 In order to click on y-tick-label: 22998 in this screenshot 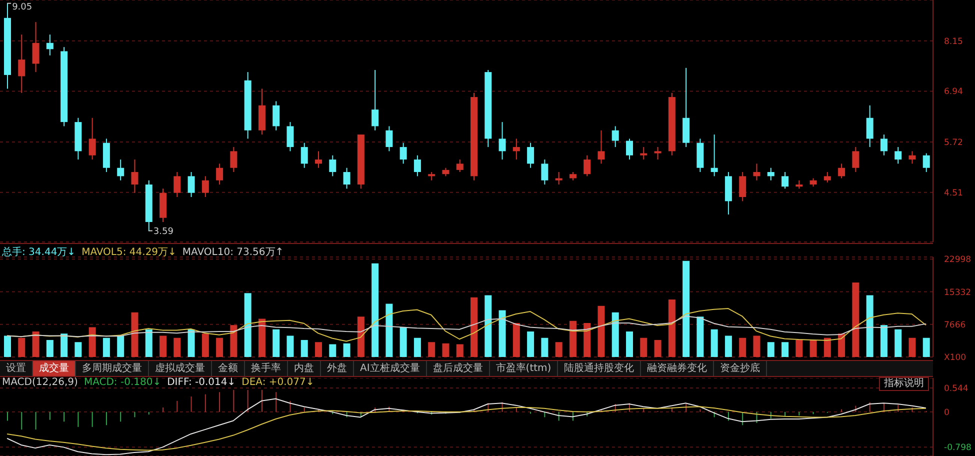, I will do `click(958, 260)`.